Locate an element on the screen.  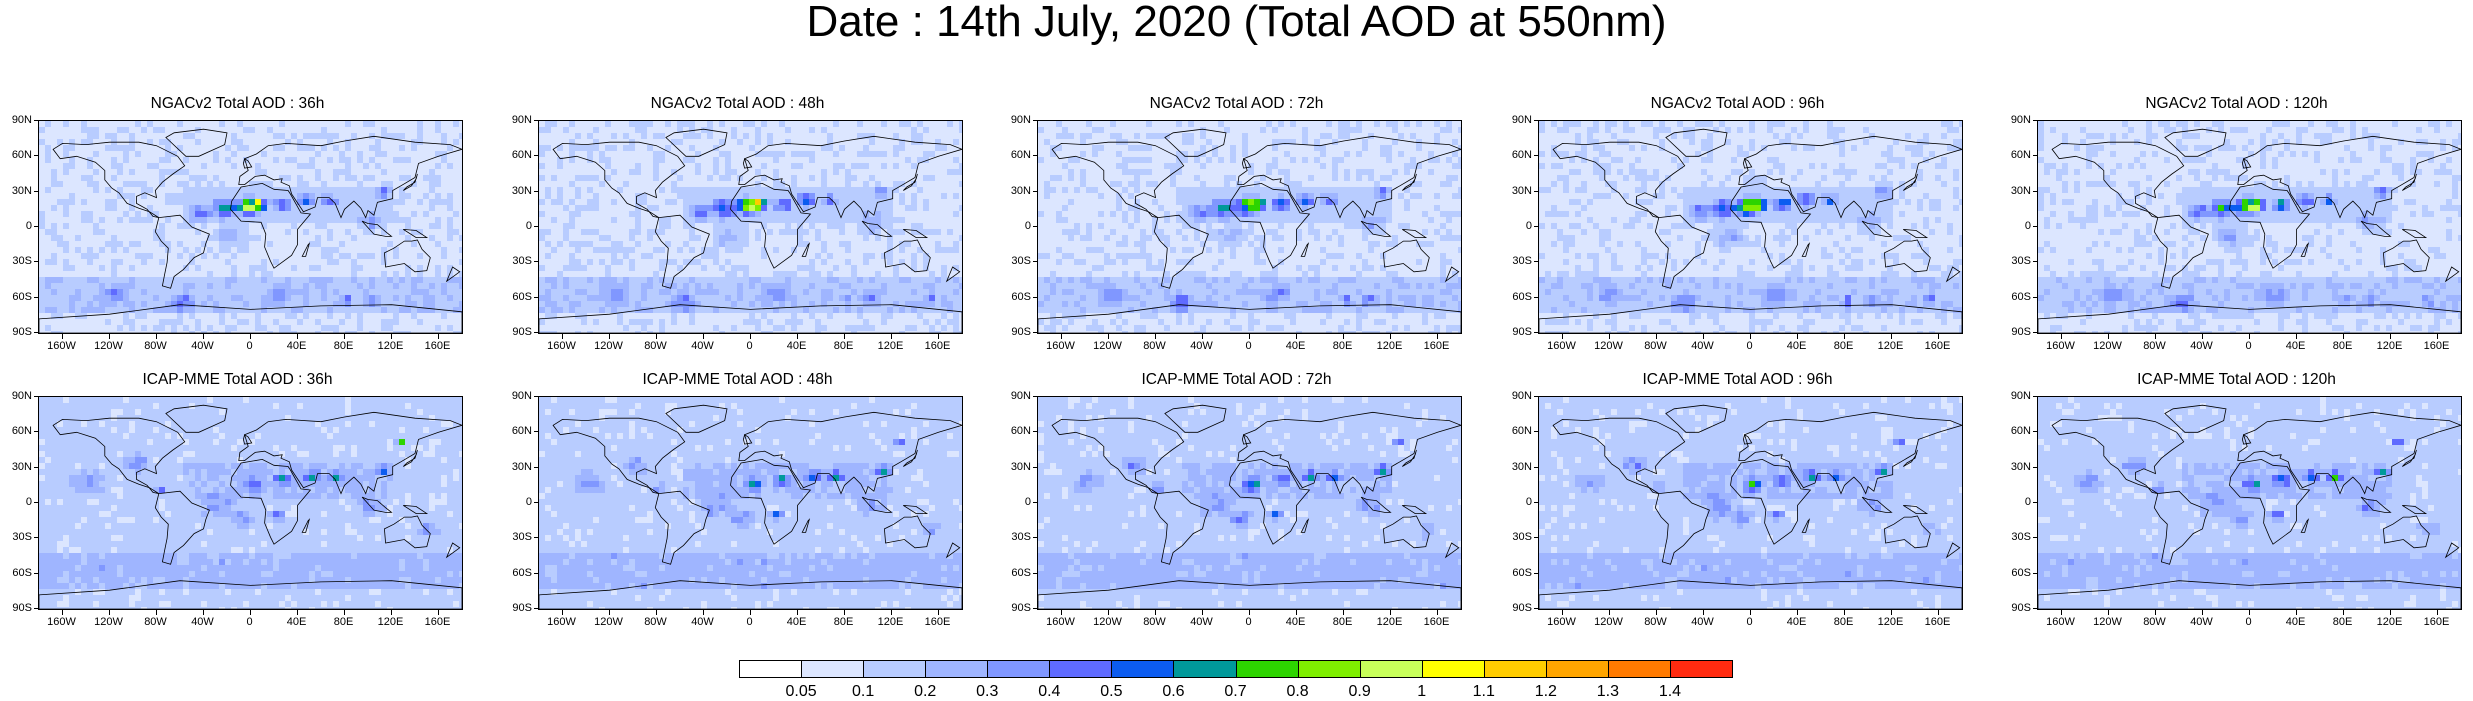
panel-title: NGACv2 Total AOD : 96h is located at coordinates (1737, 104).